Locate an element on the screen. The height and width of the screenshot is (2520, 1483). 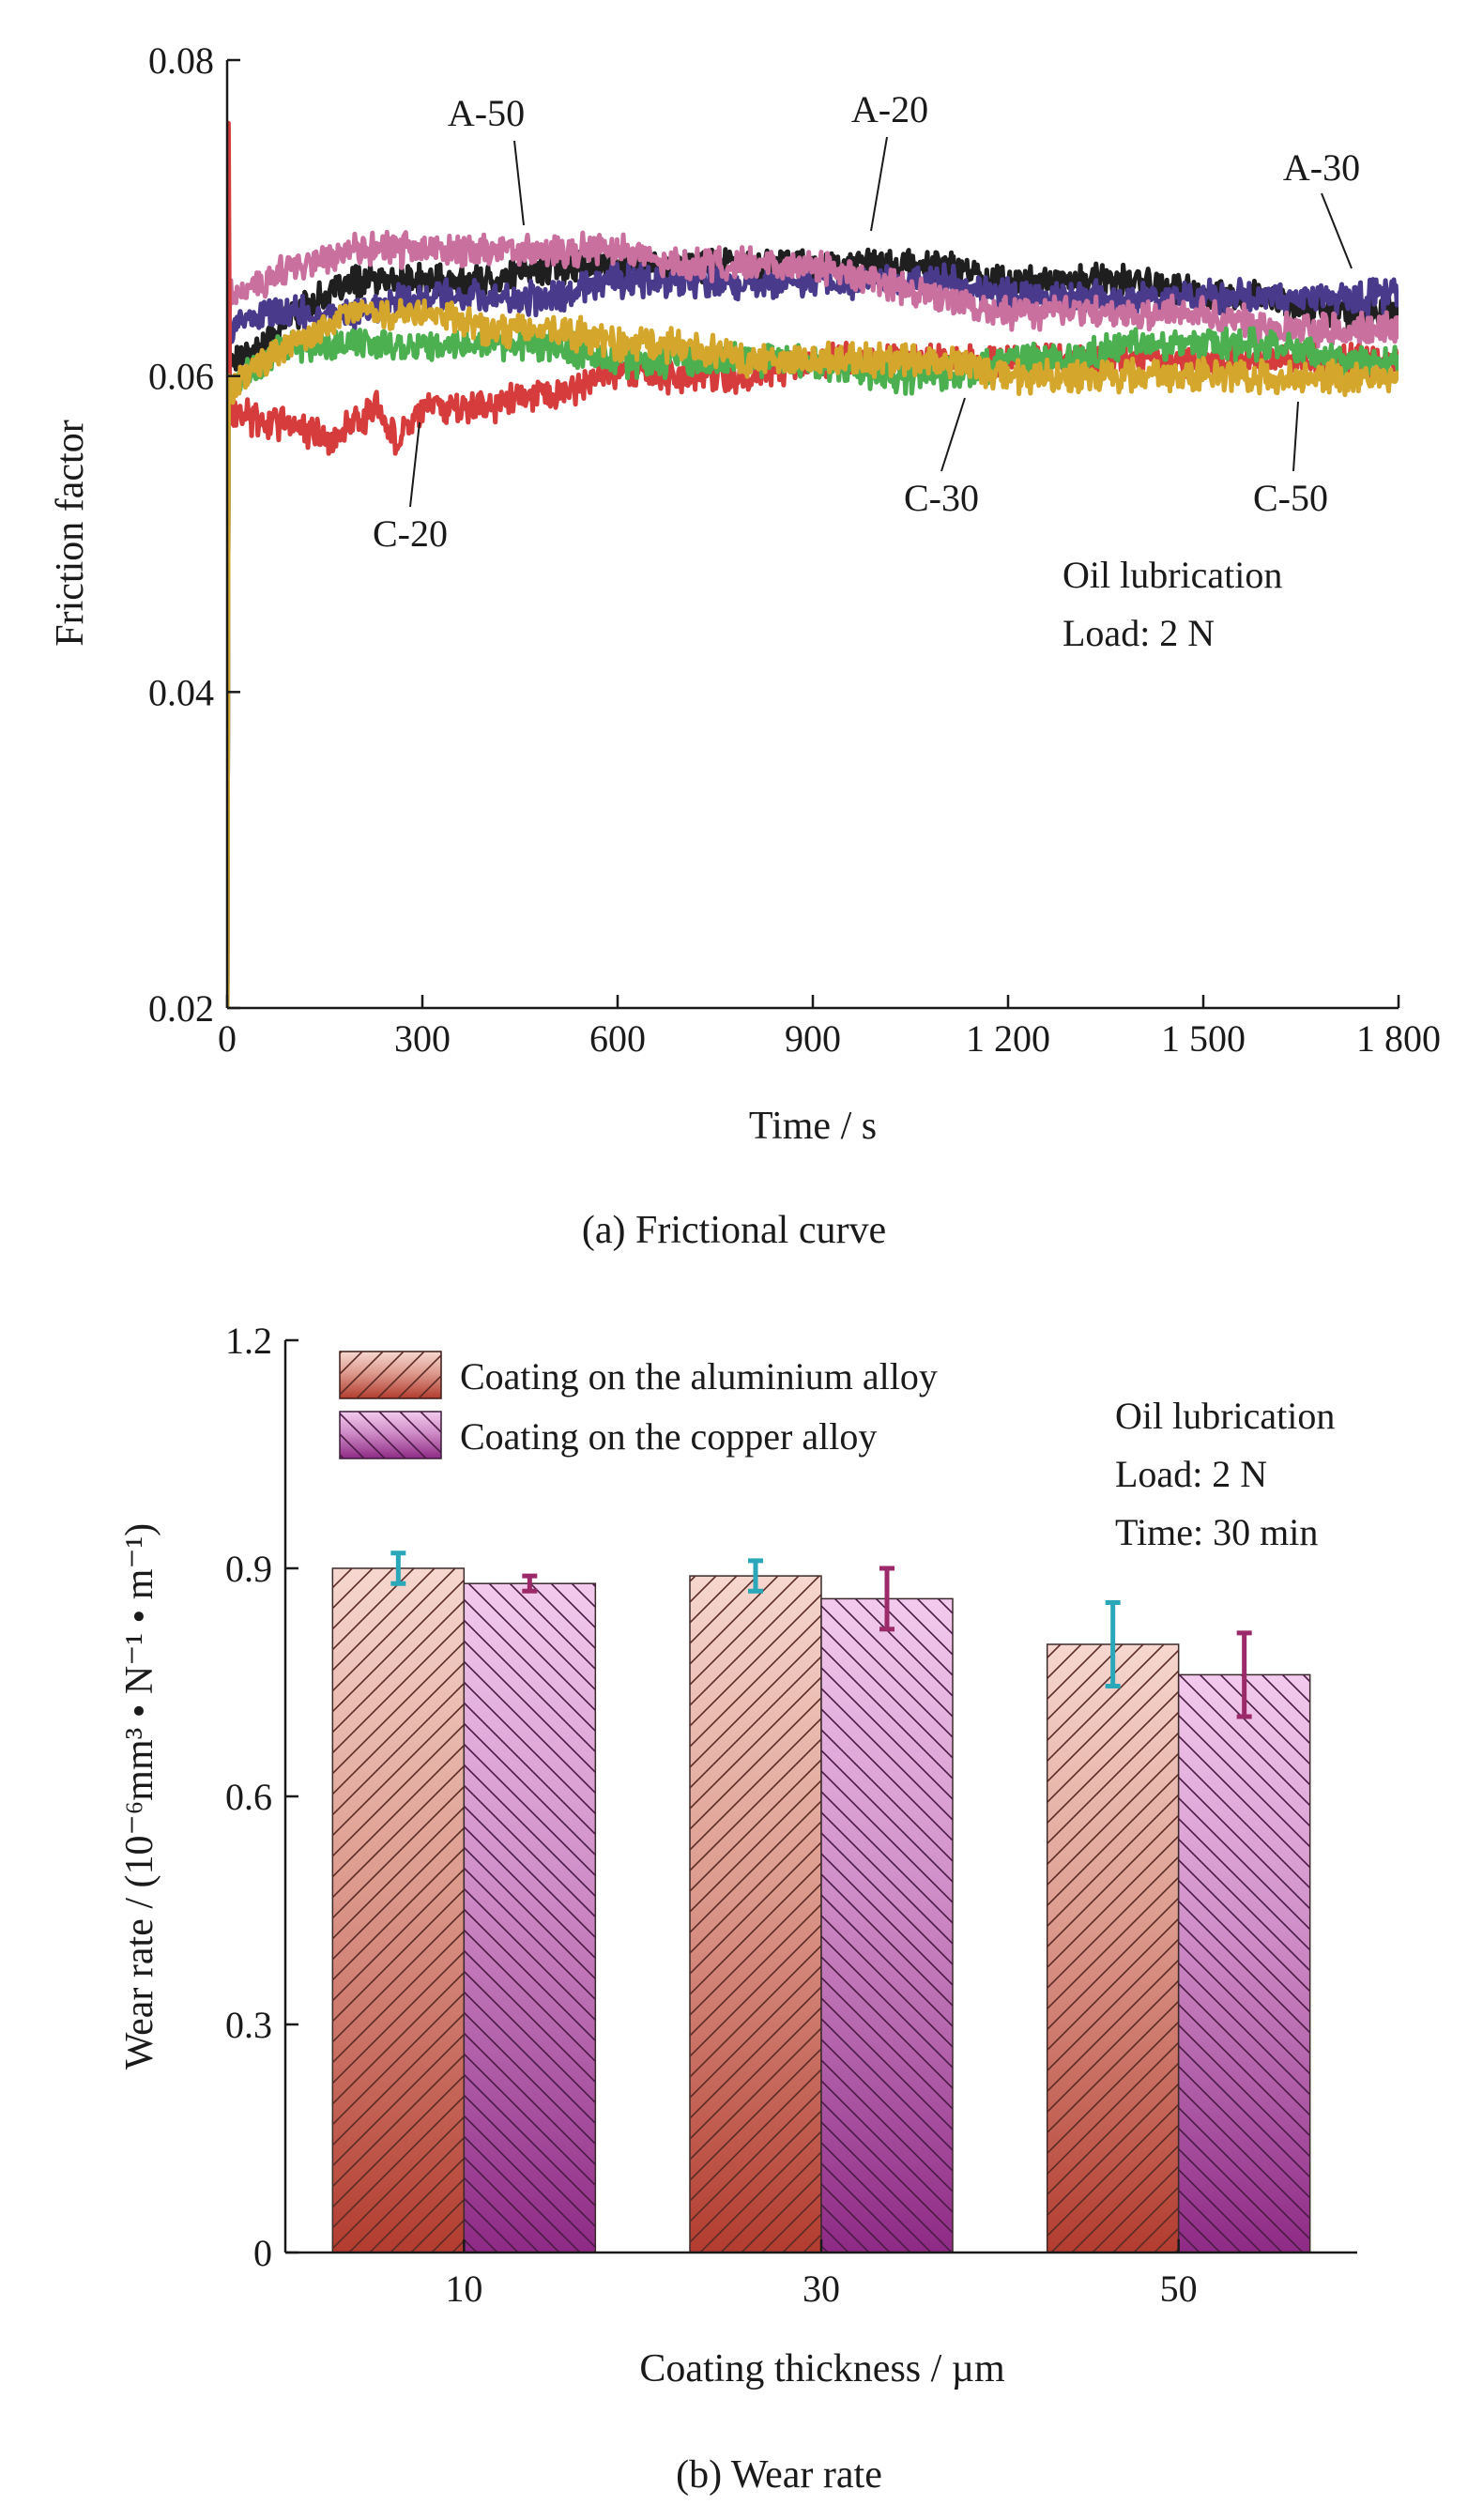
y-tick-label: 0.02 is located at coordinates (181, 1008).